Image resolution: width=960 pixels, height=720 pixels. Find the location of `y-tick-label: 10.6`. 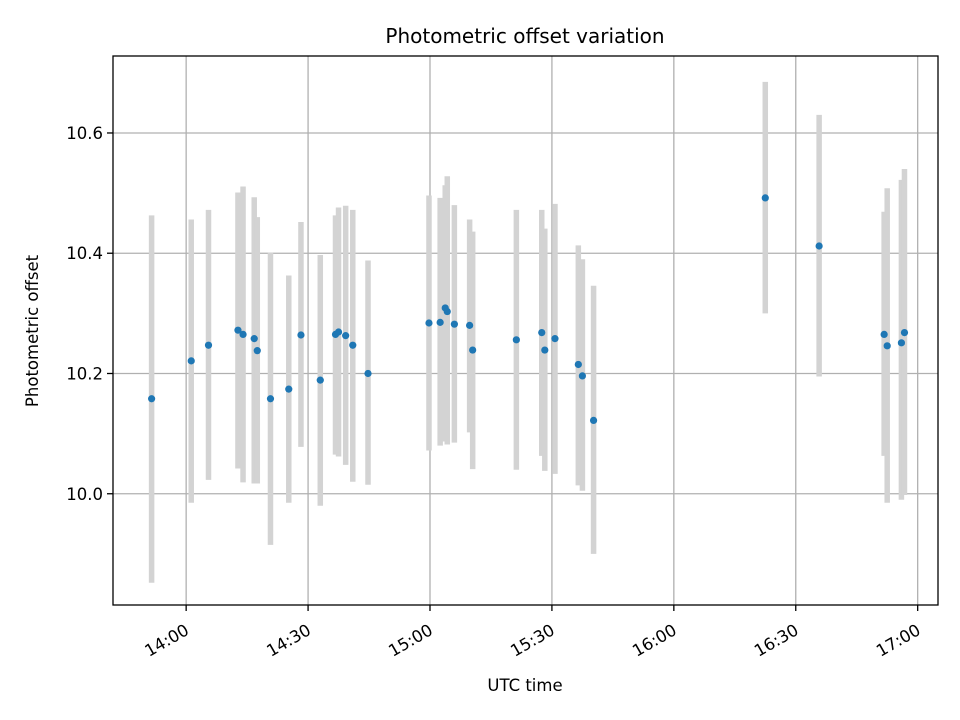

y-tick-label: 10.6 is located at coordinates (84, 133).